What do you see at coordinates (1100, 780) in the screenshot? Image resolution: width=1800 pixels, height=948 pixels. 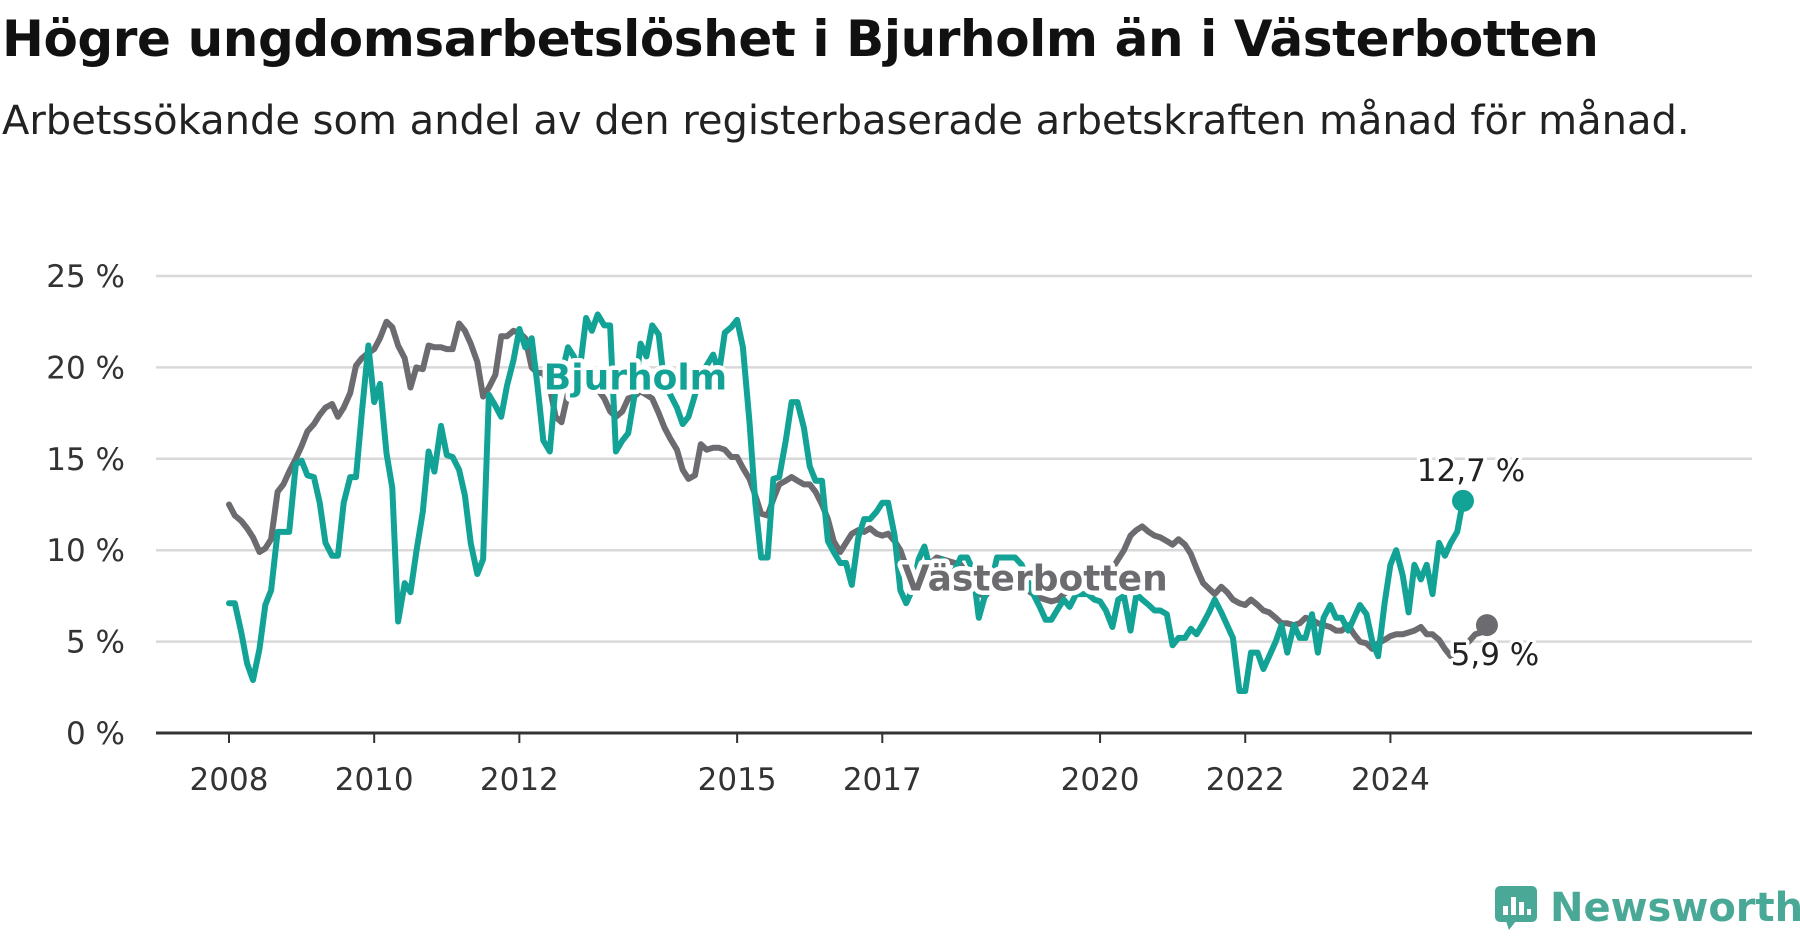 I see `x-tick-label: 2020` at bounding box center [1100, 780].